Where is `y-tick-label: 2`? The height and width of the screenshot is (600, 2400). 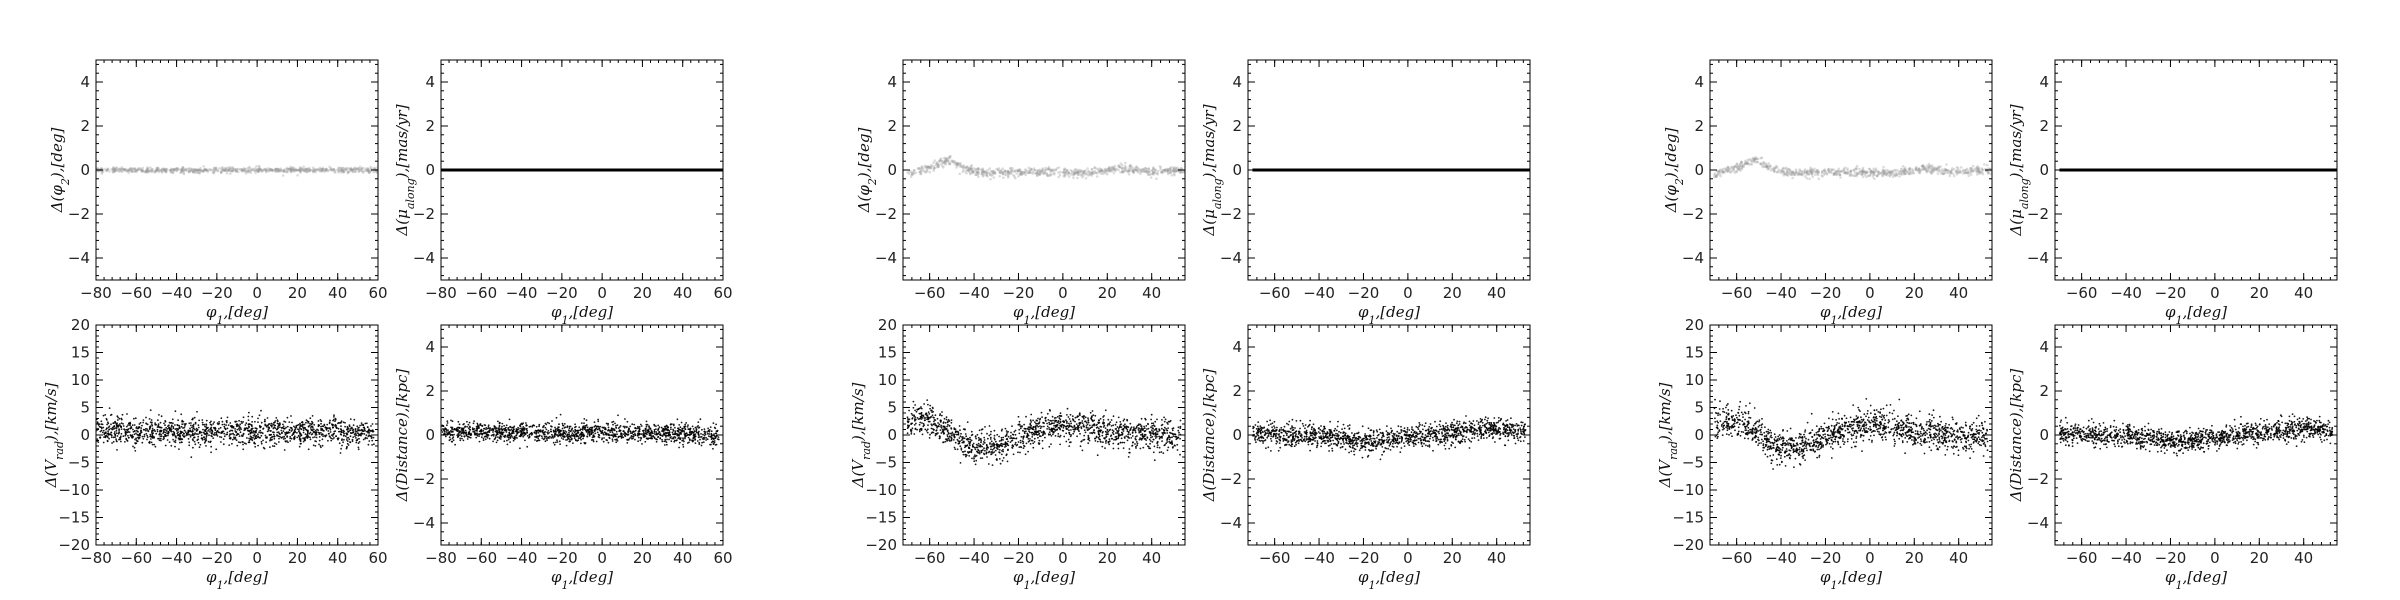 y-tick-label: 2 is located at coordinates (430, 126).